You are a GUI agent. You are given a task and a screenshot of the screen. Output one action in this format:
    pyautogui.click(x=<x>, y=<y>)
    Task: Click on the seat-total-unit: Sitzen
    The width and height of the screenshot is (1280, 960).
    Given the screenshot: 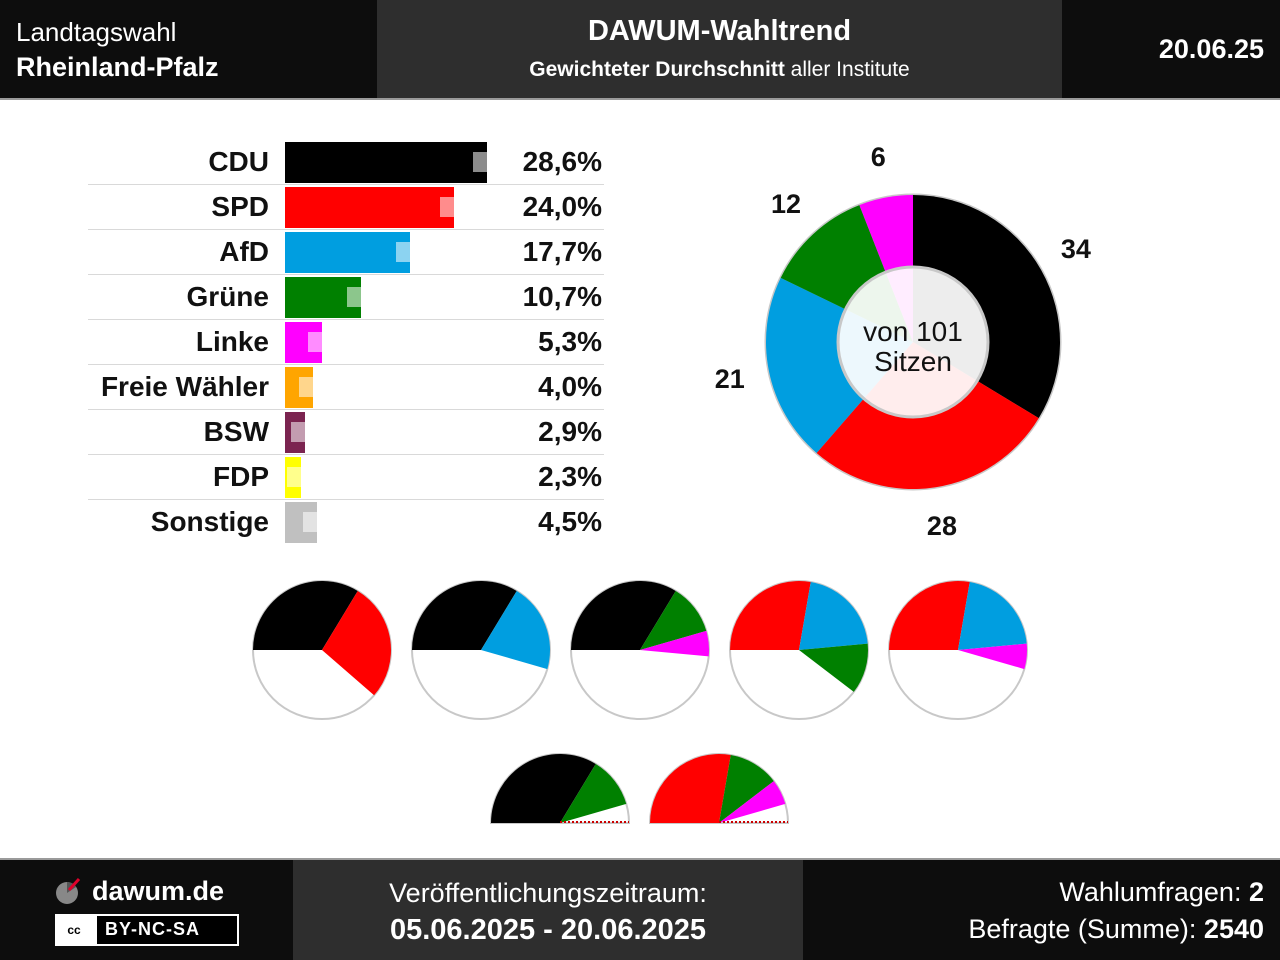 What is the action you would take?
    pyautogui.click(x=913, y=361)
    